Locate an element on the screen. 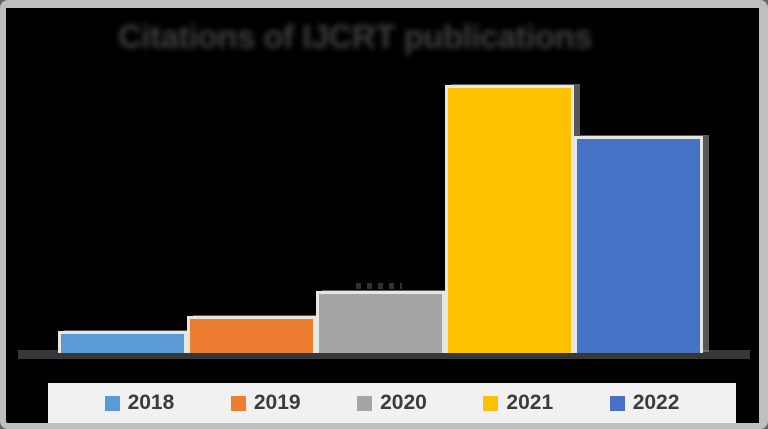  legend-item-2019: 2019 is located at coordinates (265, 403).